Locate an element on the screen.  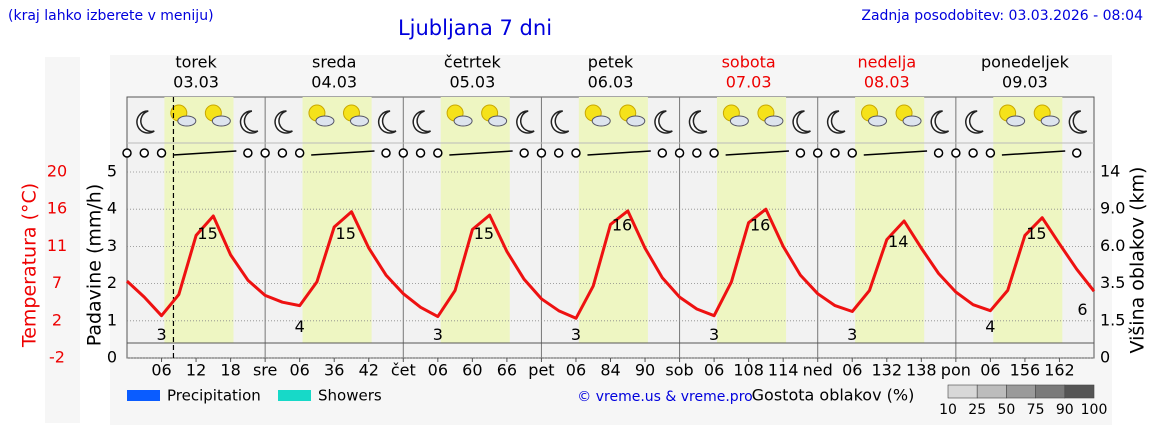
day-name: torek is located at coordinates (196, 62).